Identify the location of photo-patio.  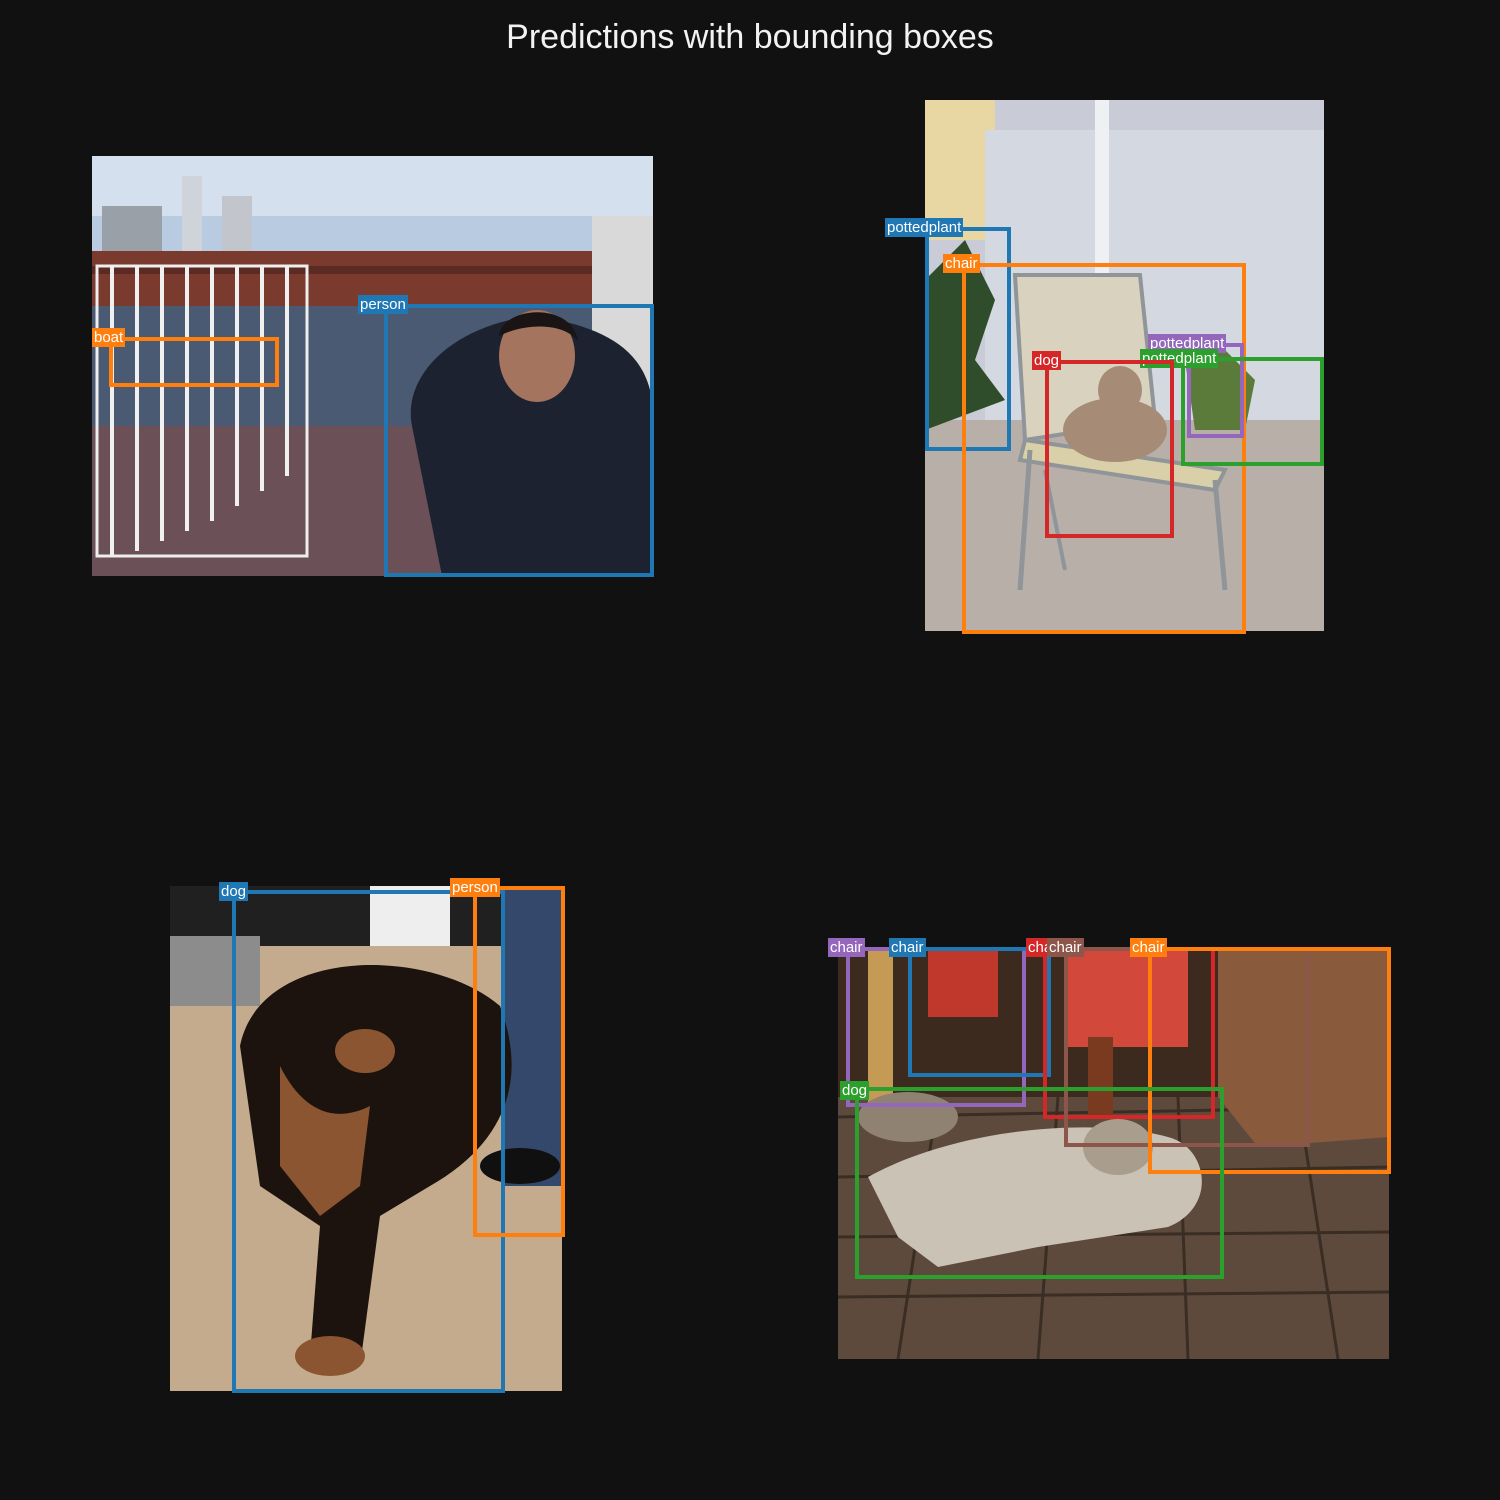
(1124, 365).